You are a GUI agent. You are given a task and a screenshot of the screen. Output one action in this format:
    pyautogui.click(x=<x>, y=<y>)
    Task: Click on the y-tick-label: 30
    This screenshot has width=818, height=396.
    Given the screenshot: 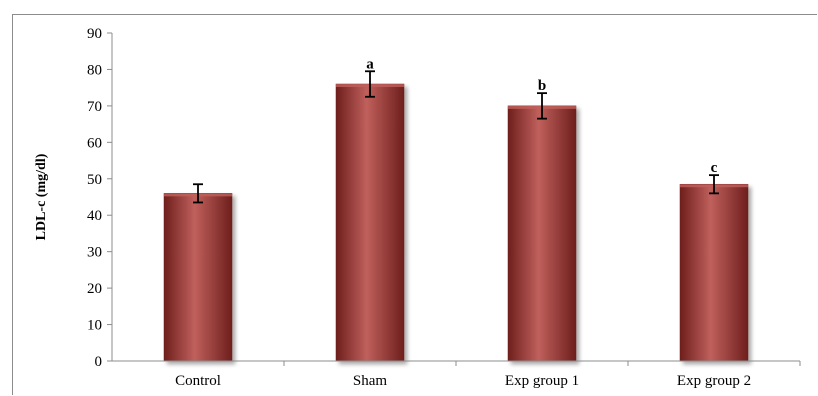 What is the action you would take?
    pyautogui.click(x=94, y=253)
    